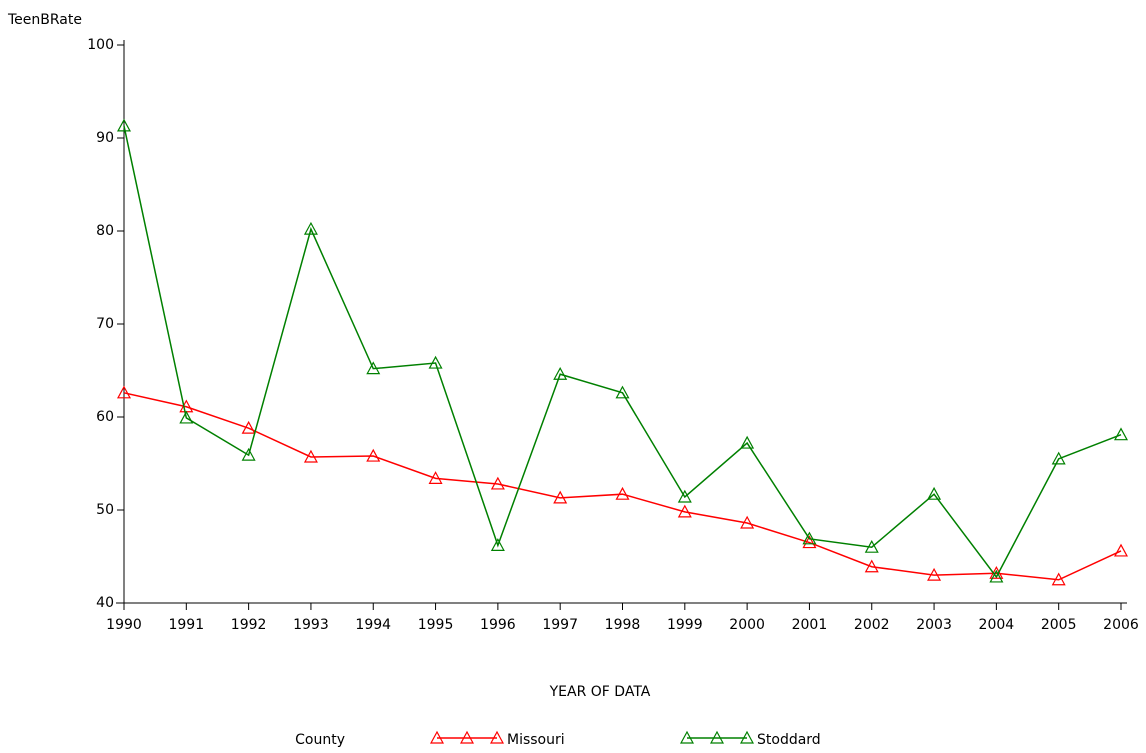  Describe the element at coordinates (623, 625) in the screenshot. I see `x-tick-label: 1998` at that location.